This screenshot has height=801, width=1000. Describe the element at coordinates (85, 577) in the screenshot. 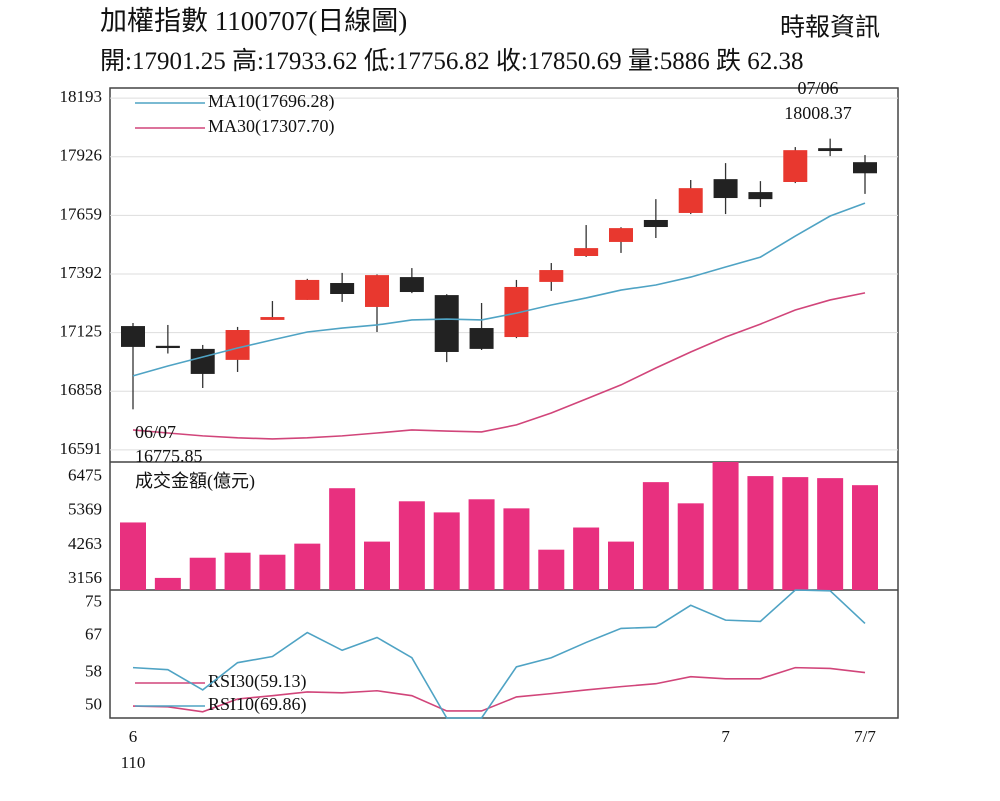

I see `y-tick-label: 3156` at that location.